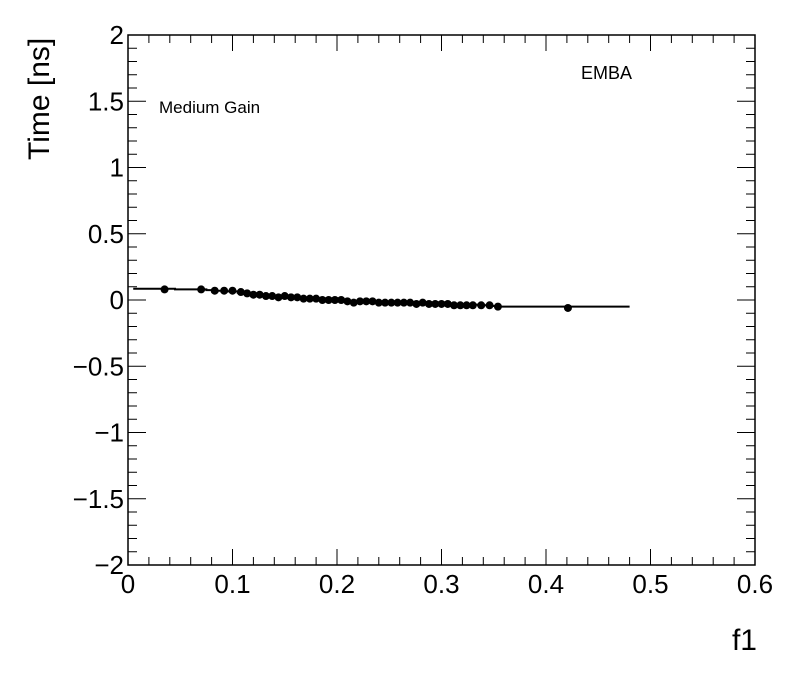  Describe the element at coordinates (98, 366) in the screenshot. I see `y-tick-label: −0.5` at that location.